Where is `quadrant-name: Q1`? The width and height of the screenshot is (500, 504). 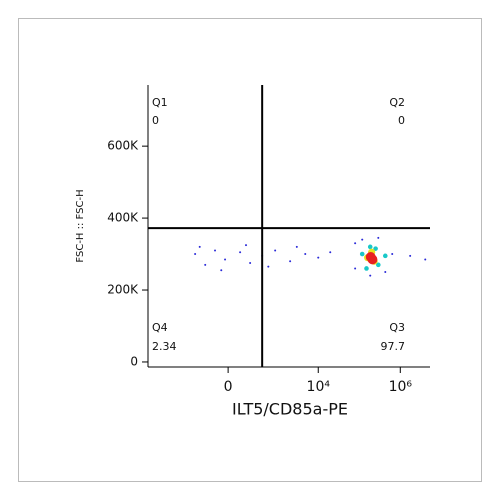
quadrant-name: Q1 is located at coordinates (160, 102).